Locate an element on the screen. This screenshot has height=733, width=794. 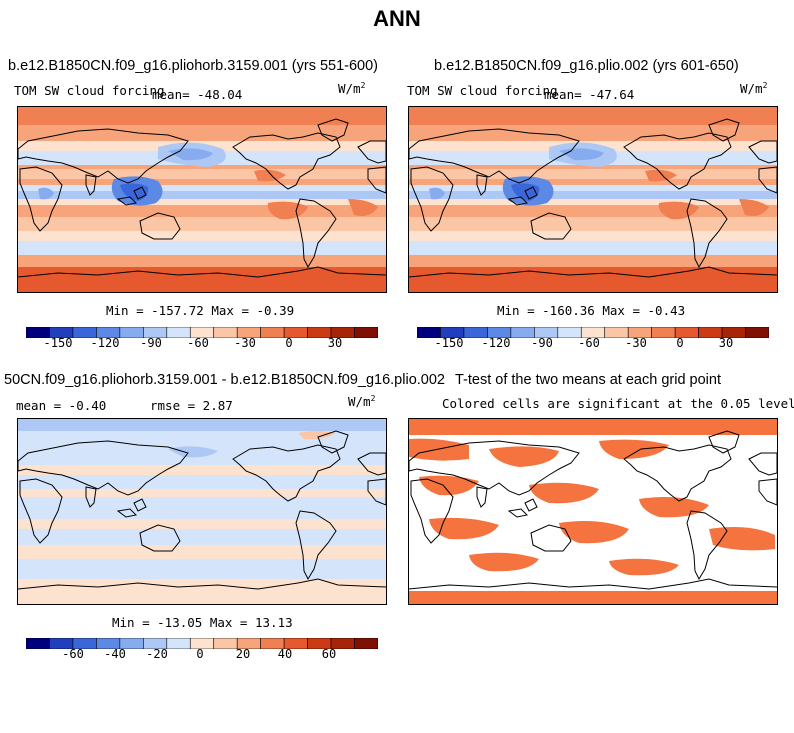
panel1-tick: 30 is located at coordinates (335, 343).